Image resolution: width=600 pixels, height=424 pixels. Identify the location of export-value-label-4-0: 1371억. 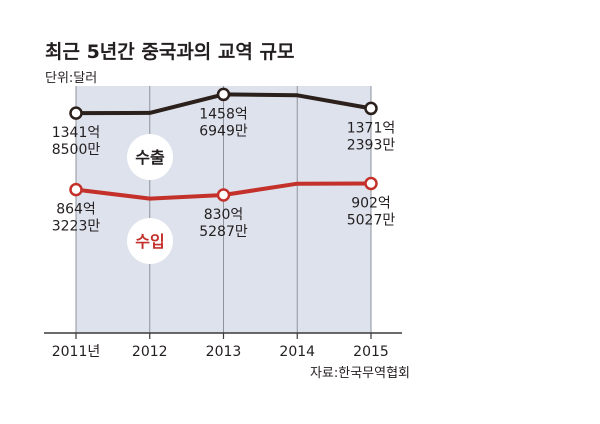
(371, 128).